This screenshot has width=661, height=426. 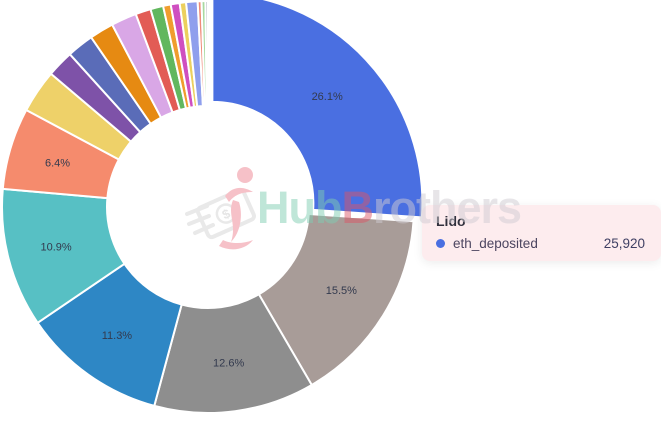 What do you see at coordinates (55, 248) in the screenshot?
I see `slice-percentage-label: 10.9%` at bounding box center [55, 248].